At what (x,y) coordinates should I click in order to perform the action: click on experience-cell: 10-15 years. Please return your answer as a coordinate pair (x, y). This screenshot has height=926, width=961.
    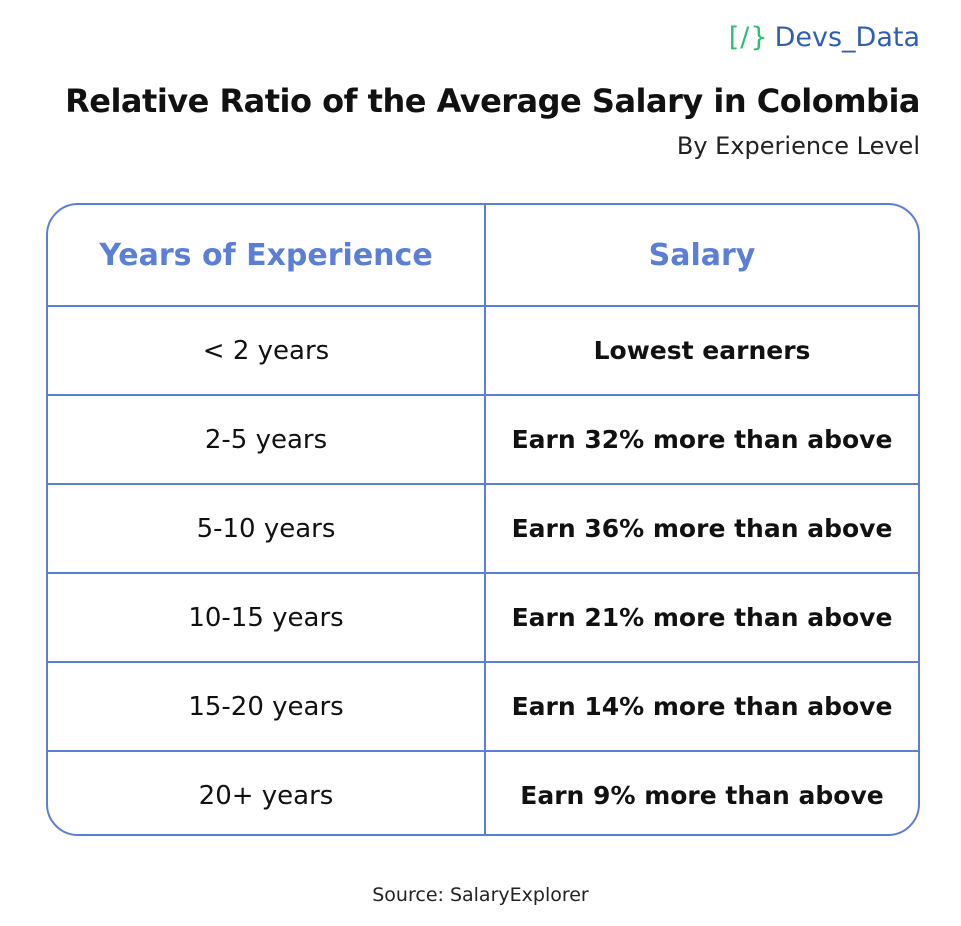
    Looking at the image, I should click on (267, 617).